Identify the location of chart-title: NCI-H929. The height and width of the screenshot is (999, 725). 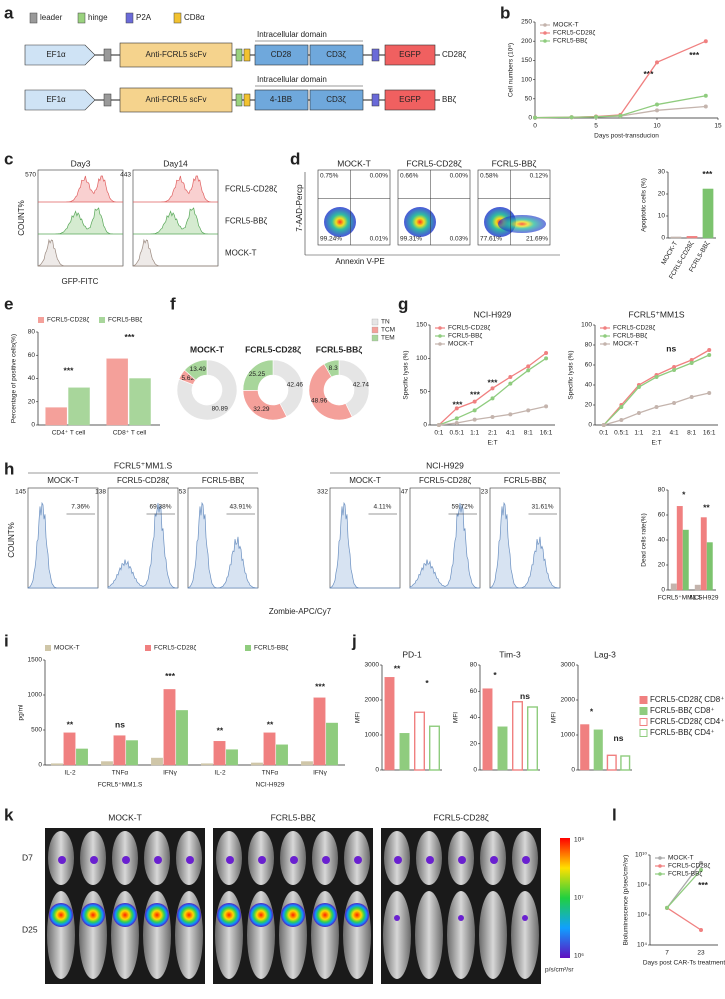
(493, 314).